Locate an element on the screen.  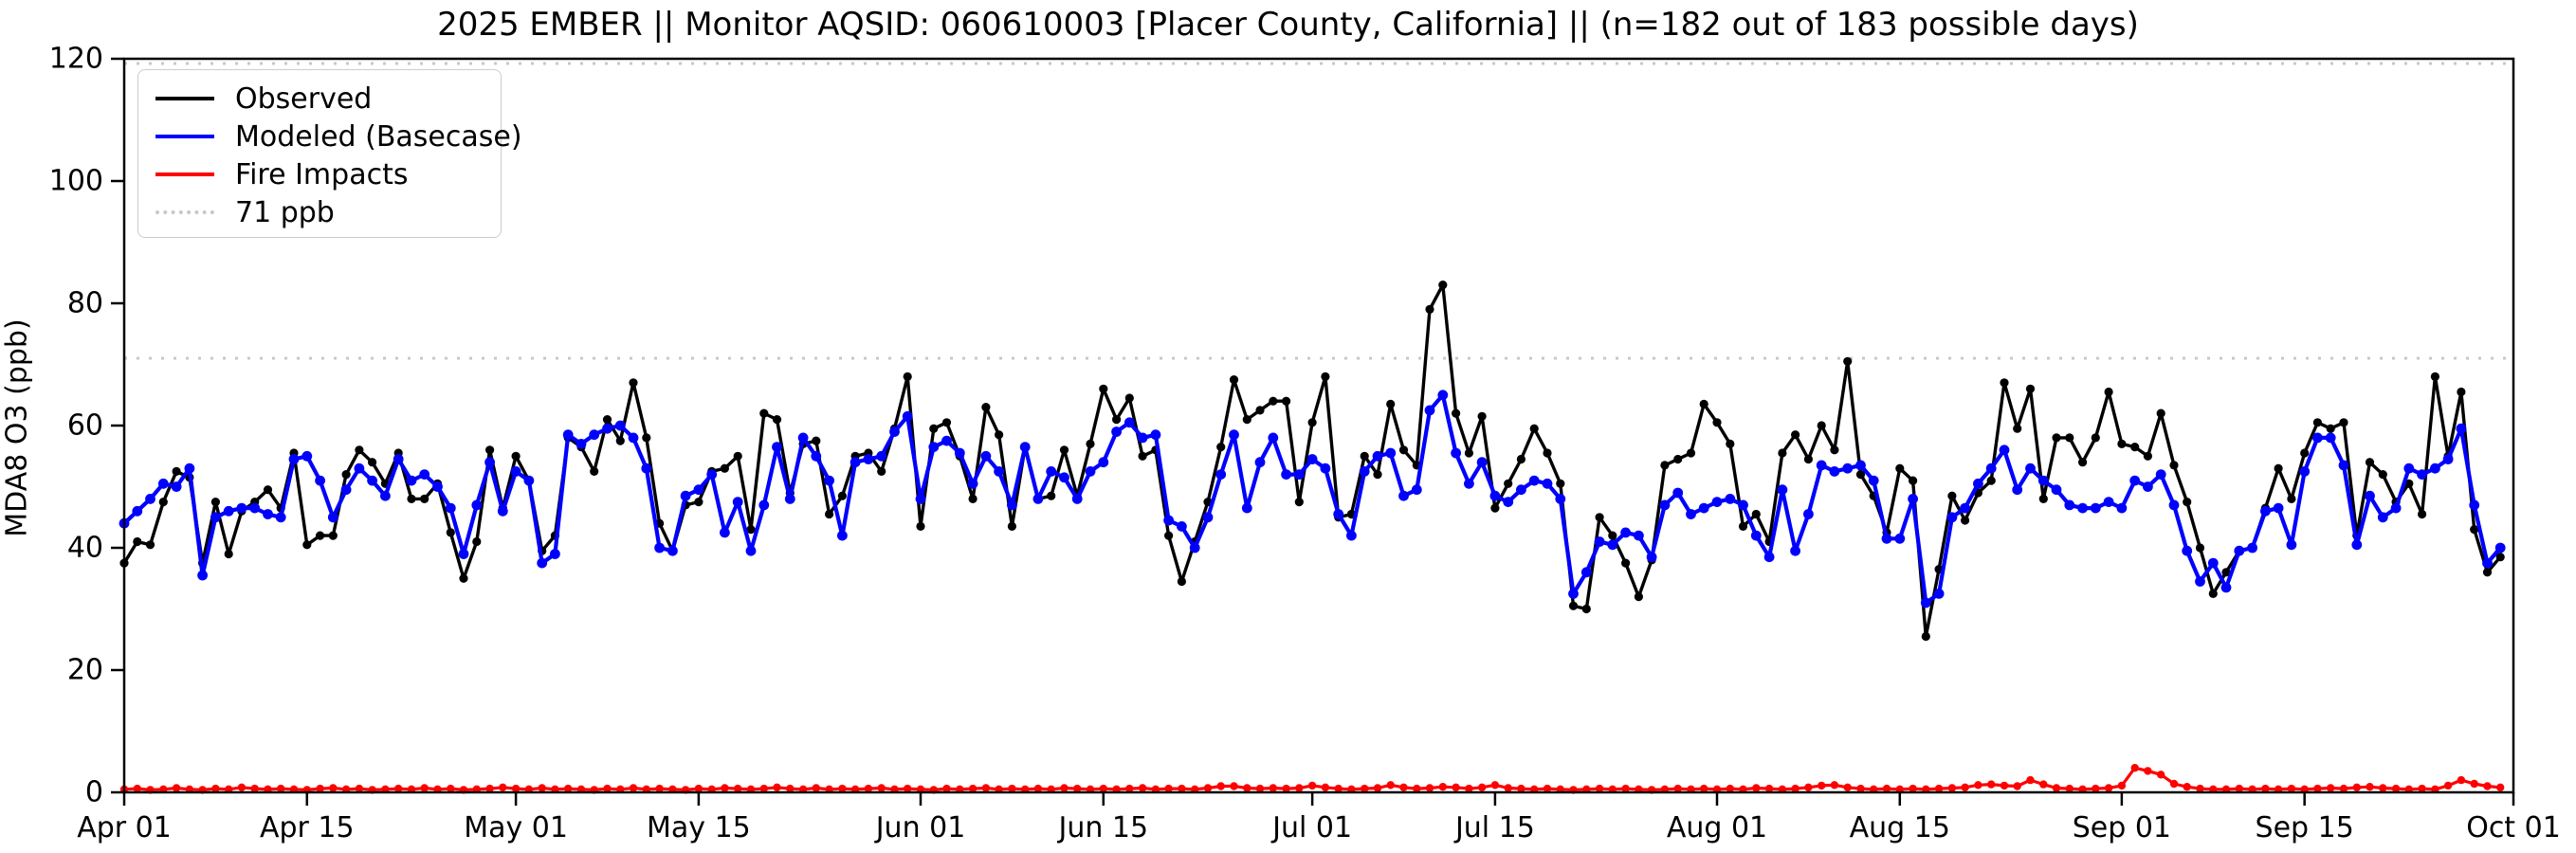
legend-label-observed: Observed is located at coordinates (304, 99).